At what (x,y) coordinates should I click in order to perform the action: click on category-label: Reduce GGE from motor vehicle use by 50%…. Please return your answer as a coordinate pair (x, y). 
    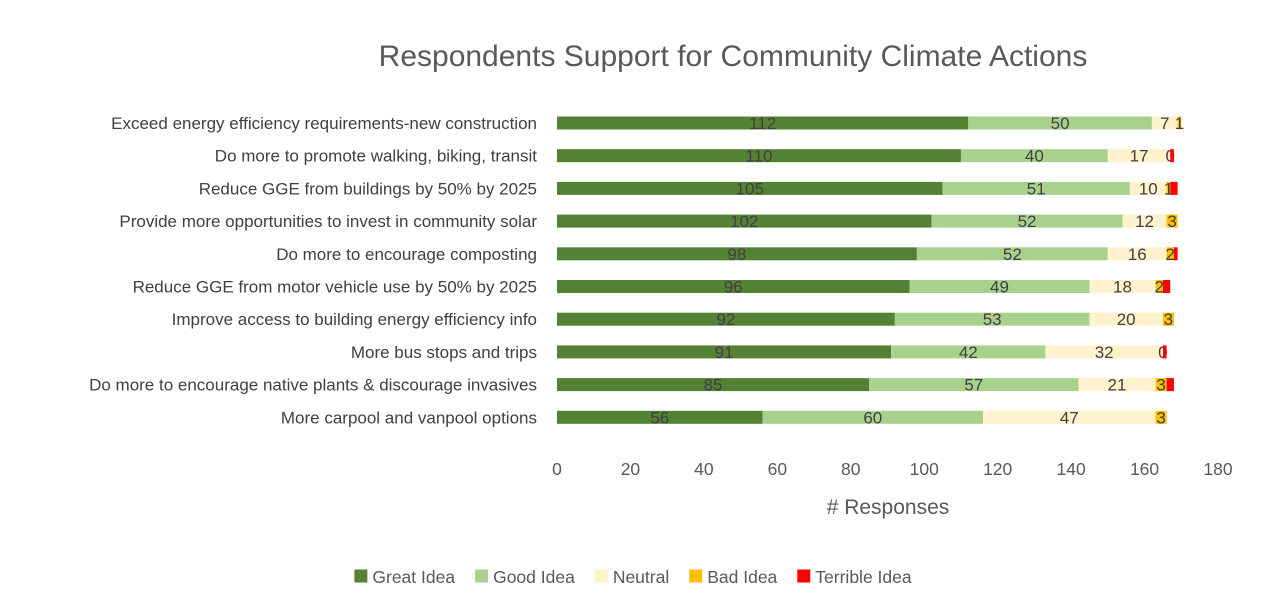
    Looking at the image, I should click on (335, 287).